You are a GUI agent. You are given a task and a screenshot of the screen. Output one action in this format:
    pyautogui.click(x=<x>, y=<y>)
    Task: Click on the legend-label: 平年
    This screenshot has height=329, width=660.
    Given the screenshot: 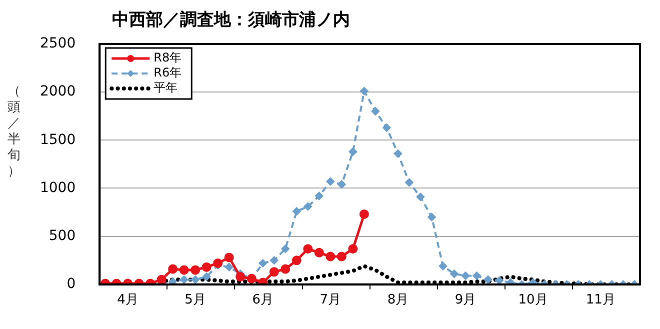 What is the action you would take?
    pyautogui.click(x=166, y=87)
    